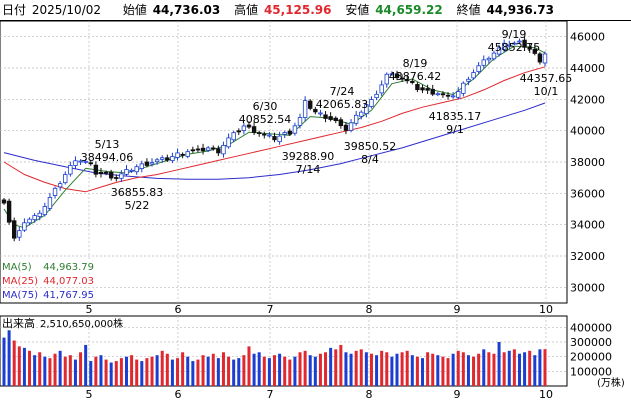 This screenshot has width=631, height=400. What do you see at coordinates (270, 309) in the screenshot?
I see `price-x-tick-label: 7` at bounding box center [270, 309].